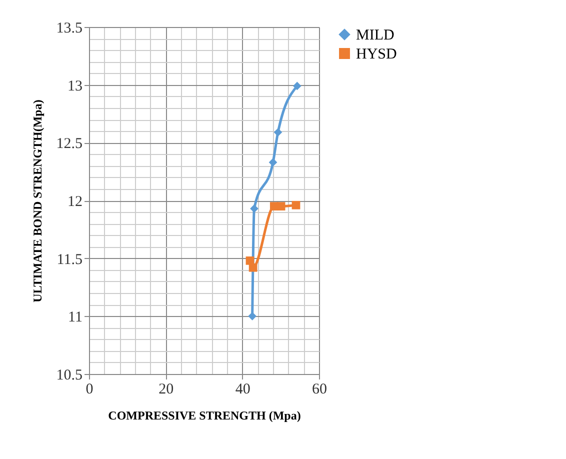 This screenshot has width=566, height=459. I want to click on x-tick-label: 60, so click(319, 390).